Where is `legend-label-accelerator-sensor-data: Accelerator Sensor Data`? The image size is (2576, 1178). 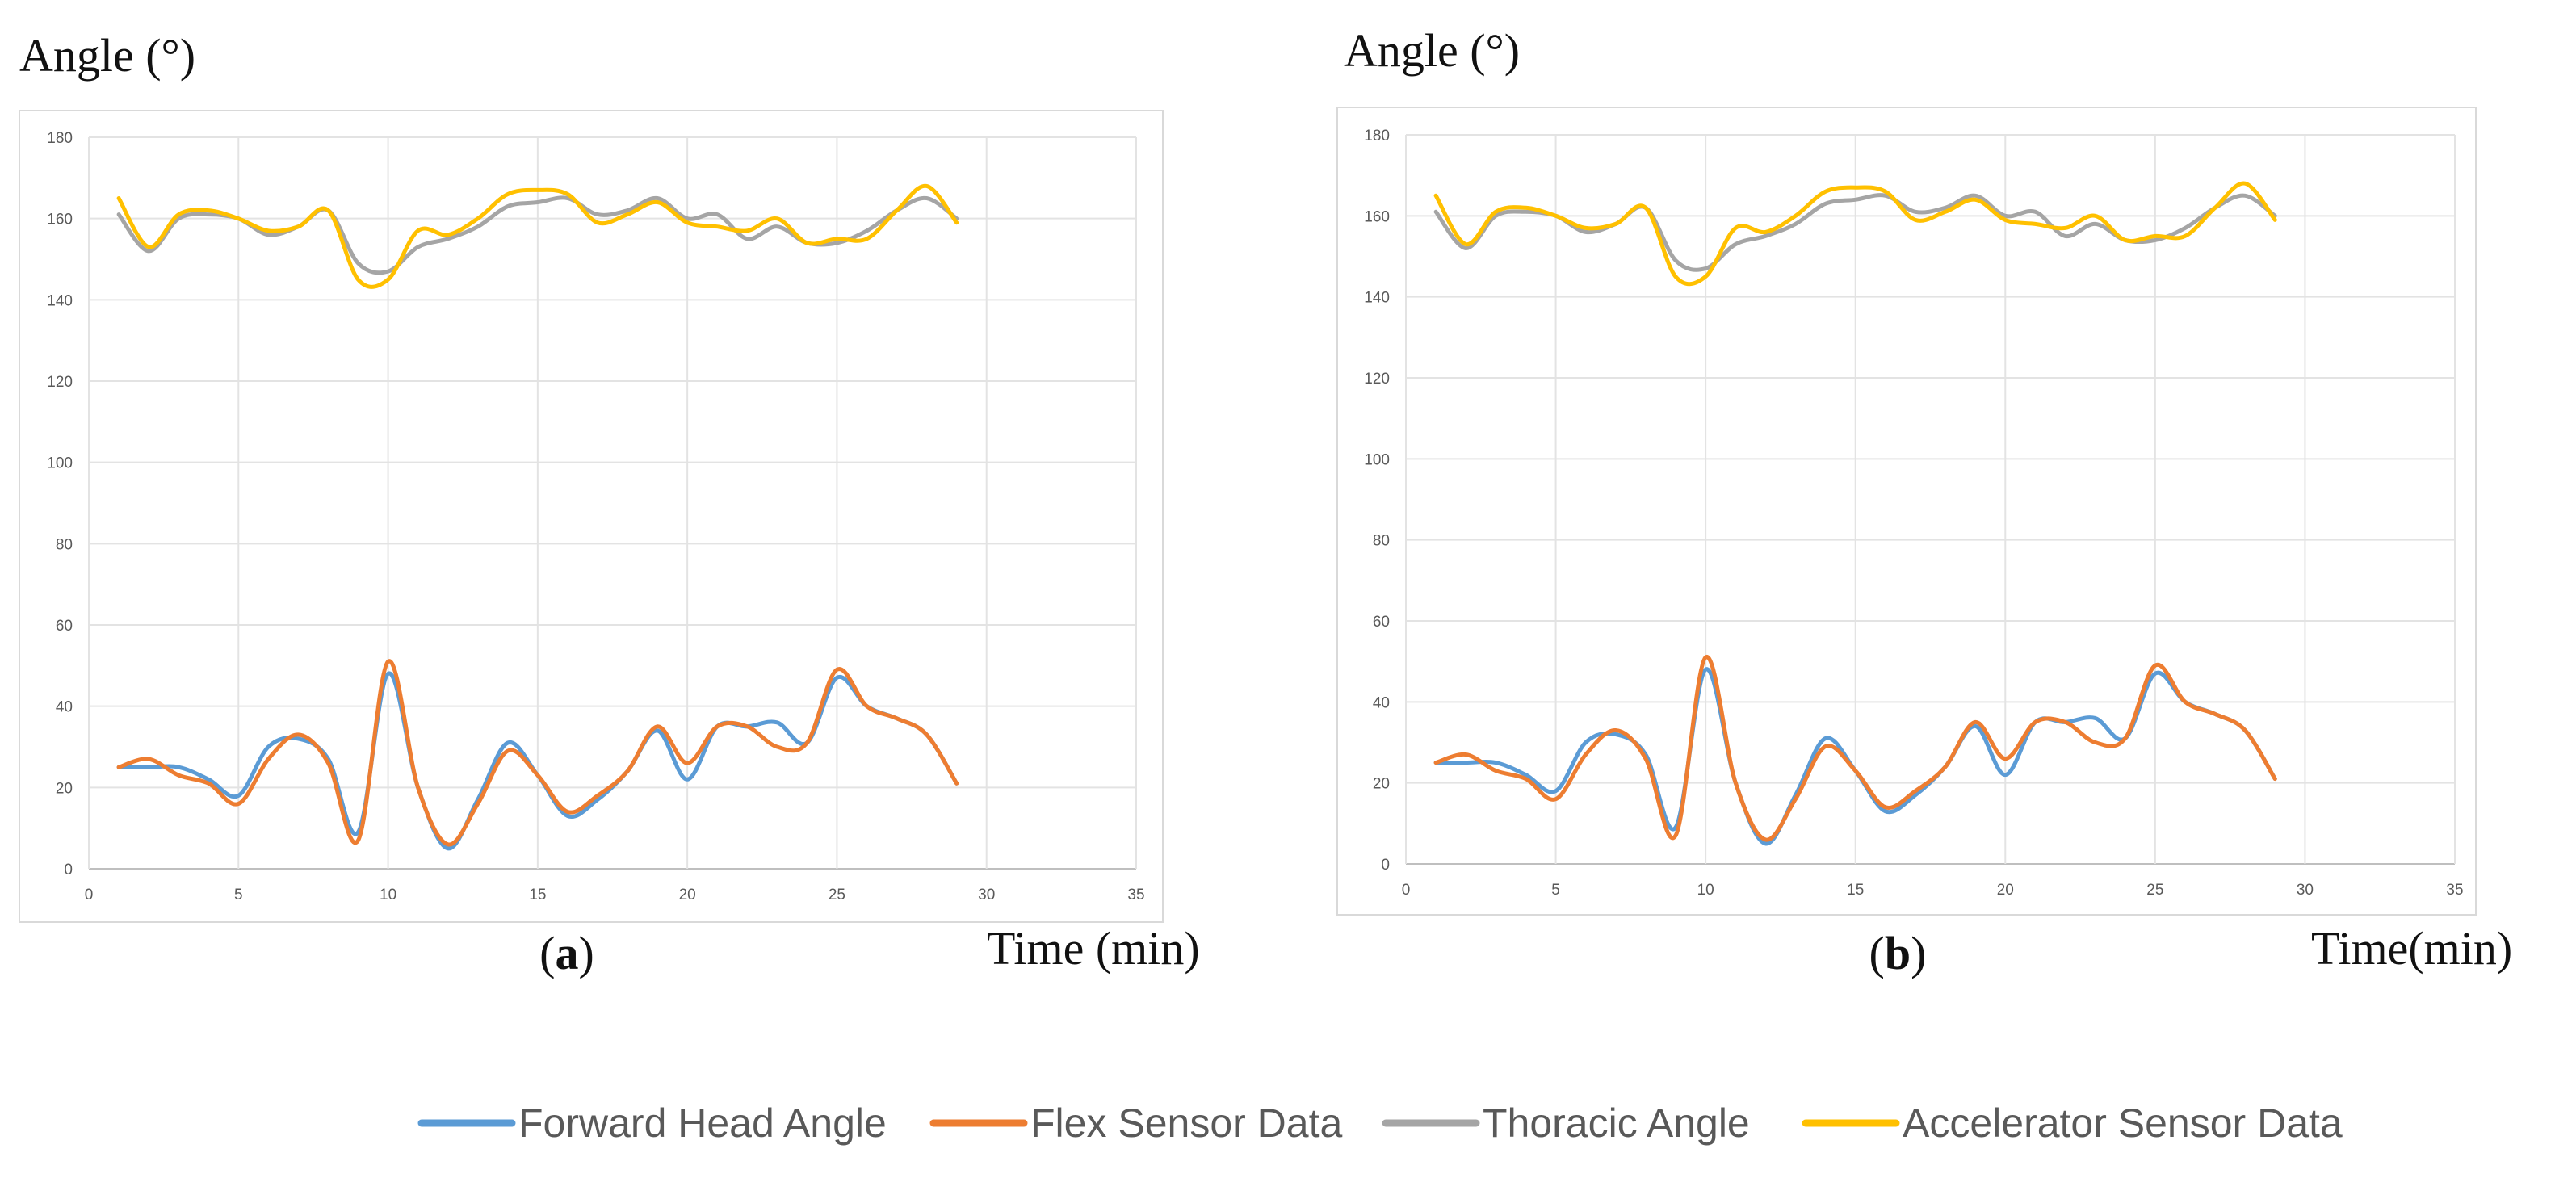
legend-label-accelerator-sensor-data: Accelerator Sensor Data is located at coordinates (2123, 1123).